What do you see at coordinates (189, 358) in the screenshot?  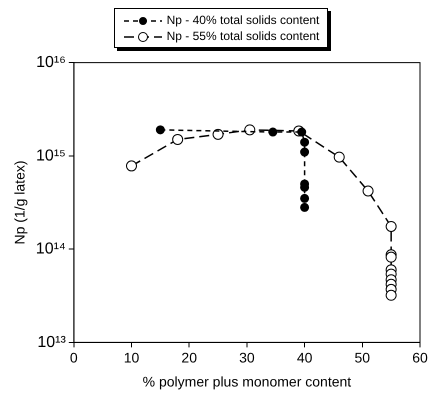 I see `x-tick-label: 20` at bounding box center [189, 358].